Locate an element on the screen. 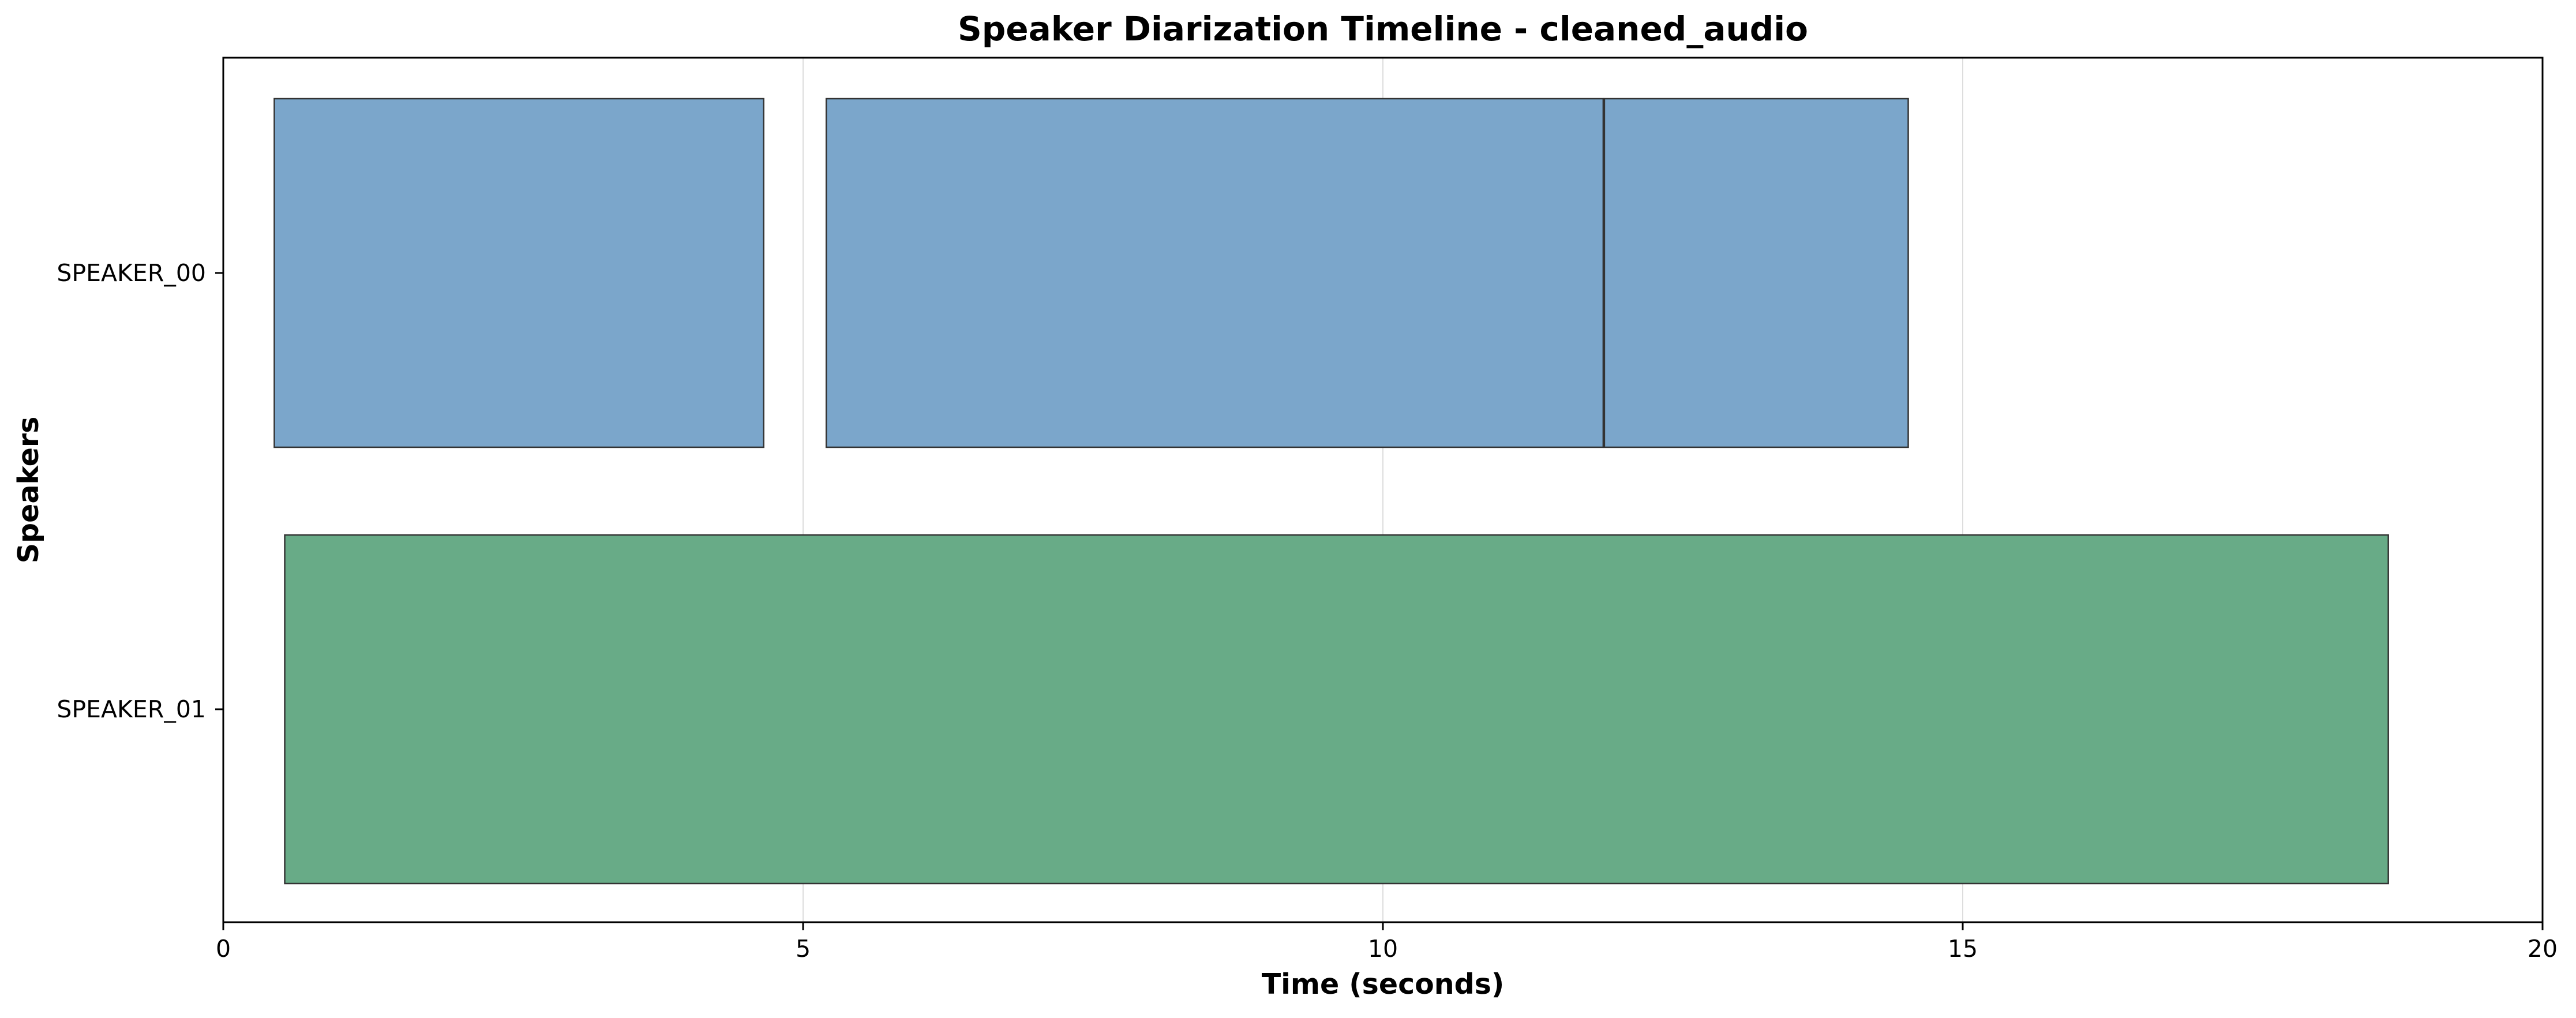  x-axis-label: Time (seconds) is located at coordinates (1383, 984).